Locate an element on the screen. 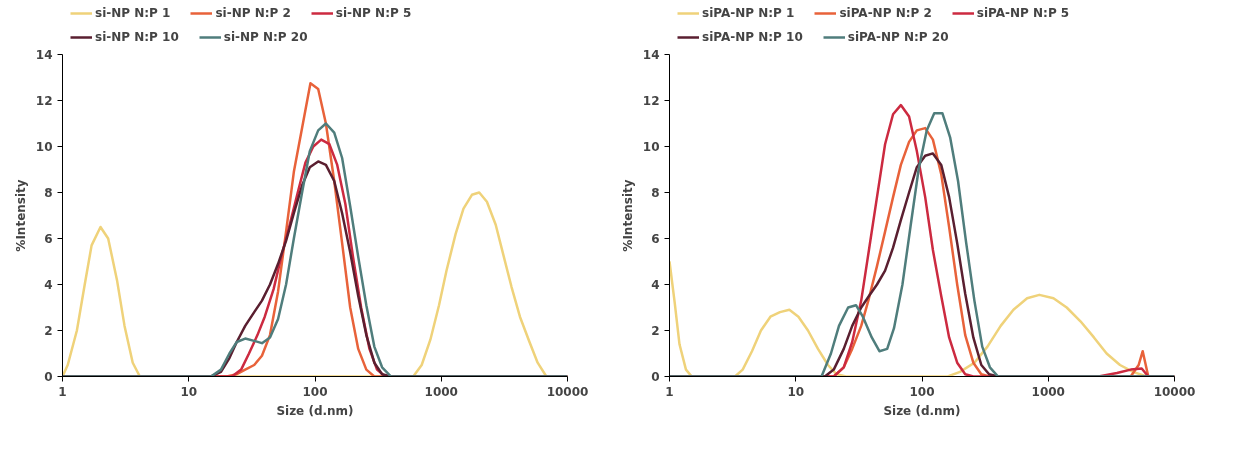 Image resolution: width=1238 pixels, height=453 pixels. legend-label: siPA-NP N:P 1 is located at coordinates (748, 13).